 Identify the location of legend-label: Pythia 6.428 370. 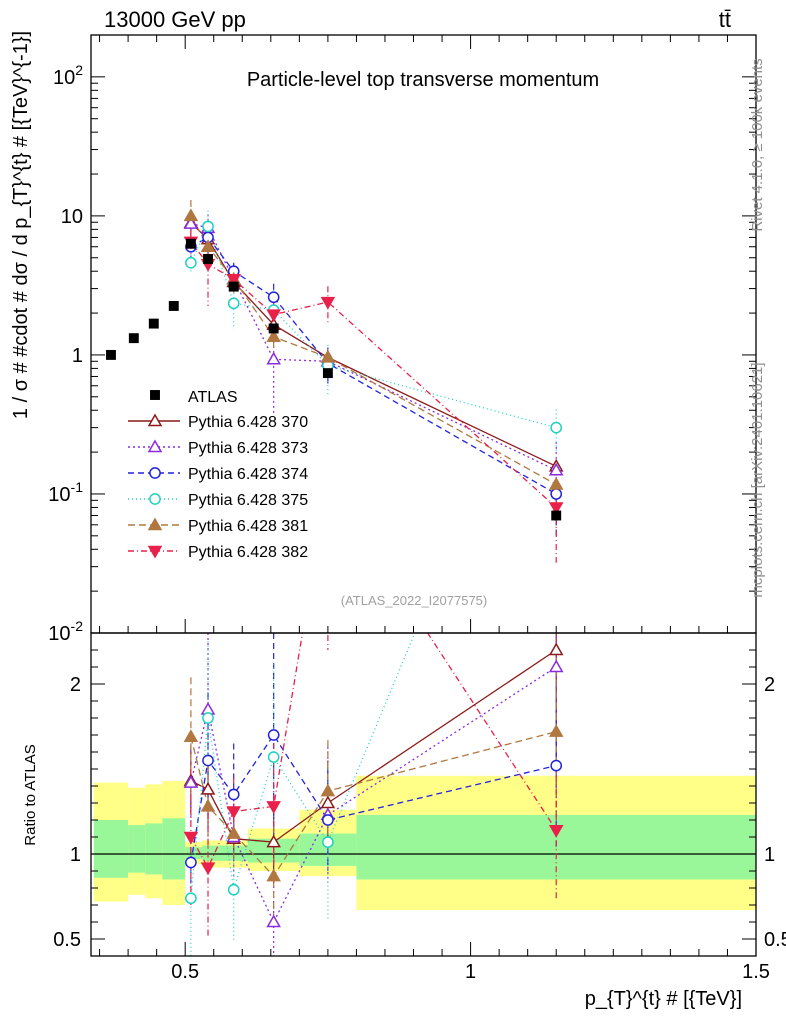
(248, 422).